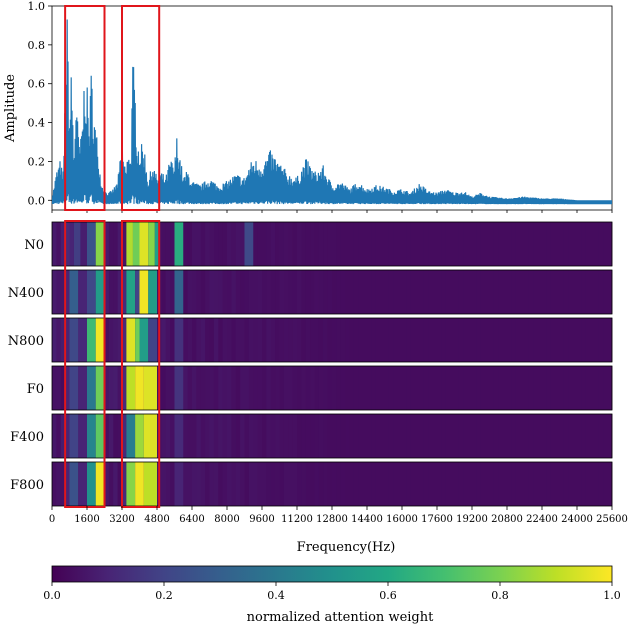 This screenshot has height=627, width=628. I want to click on heatmap-row-label: F400, so click(27, 437).